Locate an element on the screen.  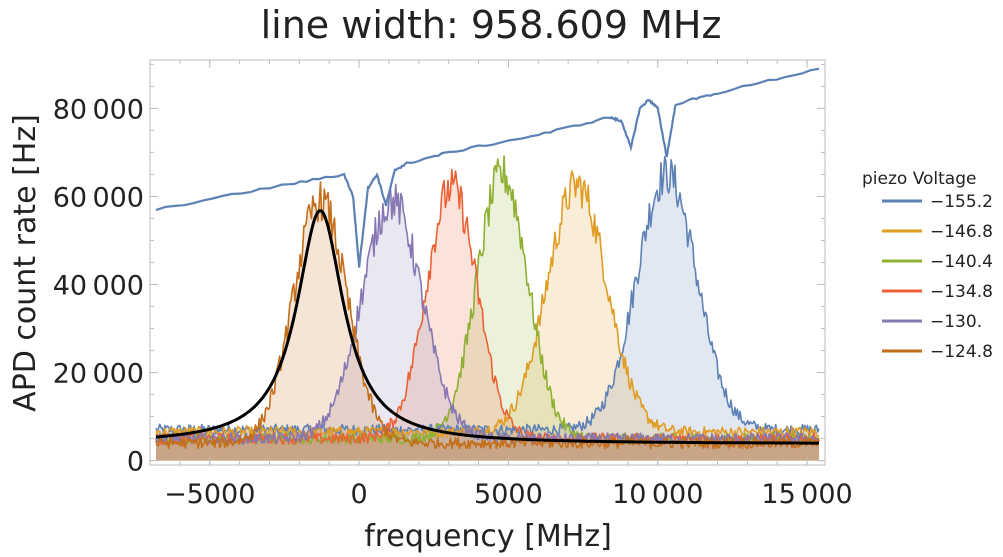
y-axis-label: APD count rate [Hz] is located at coordinates (25, 263).